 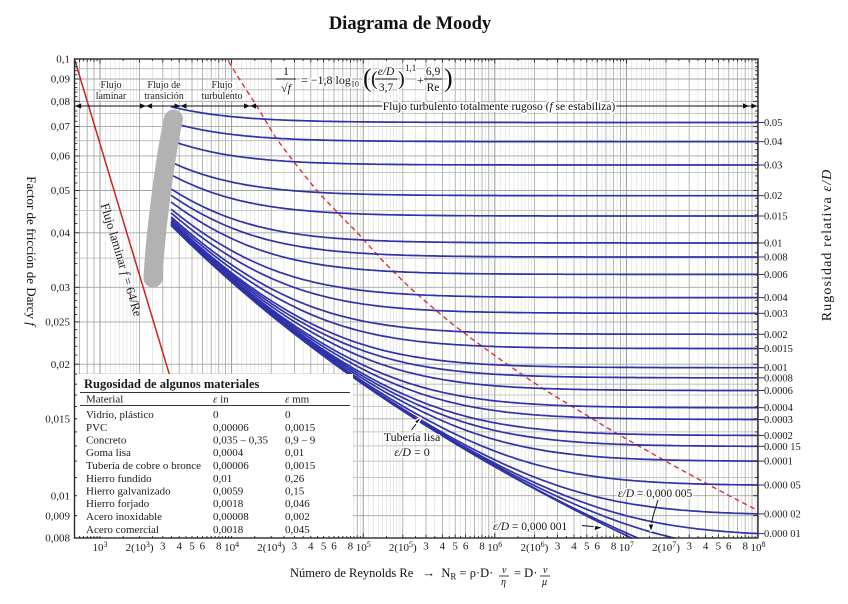 I want to click on svg-text: 1, so click(x=286, y=71).